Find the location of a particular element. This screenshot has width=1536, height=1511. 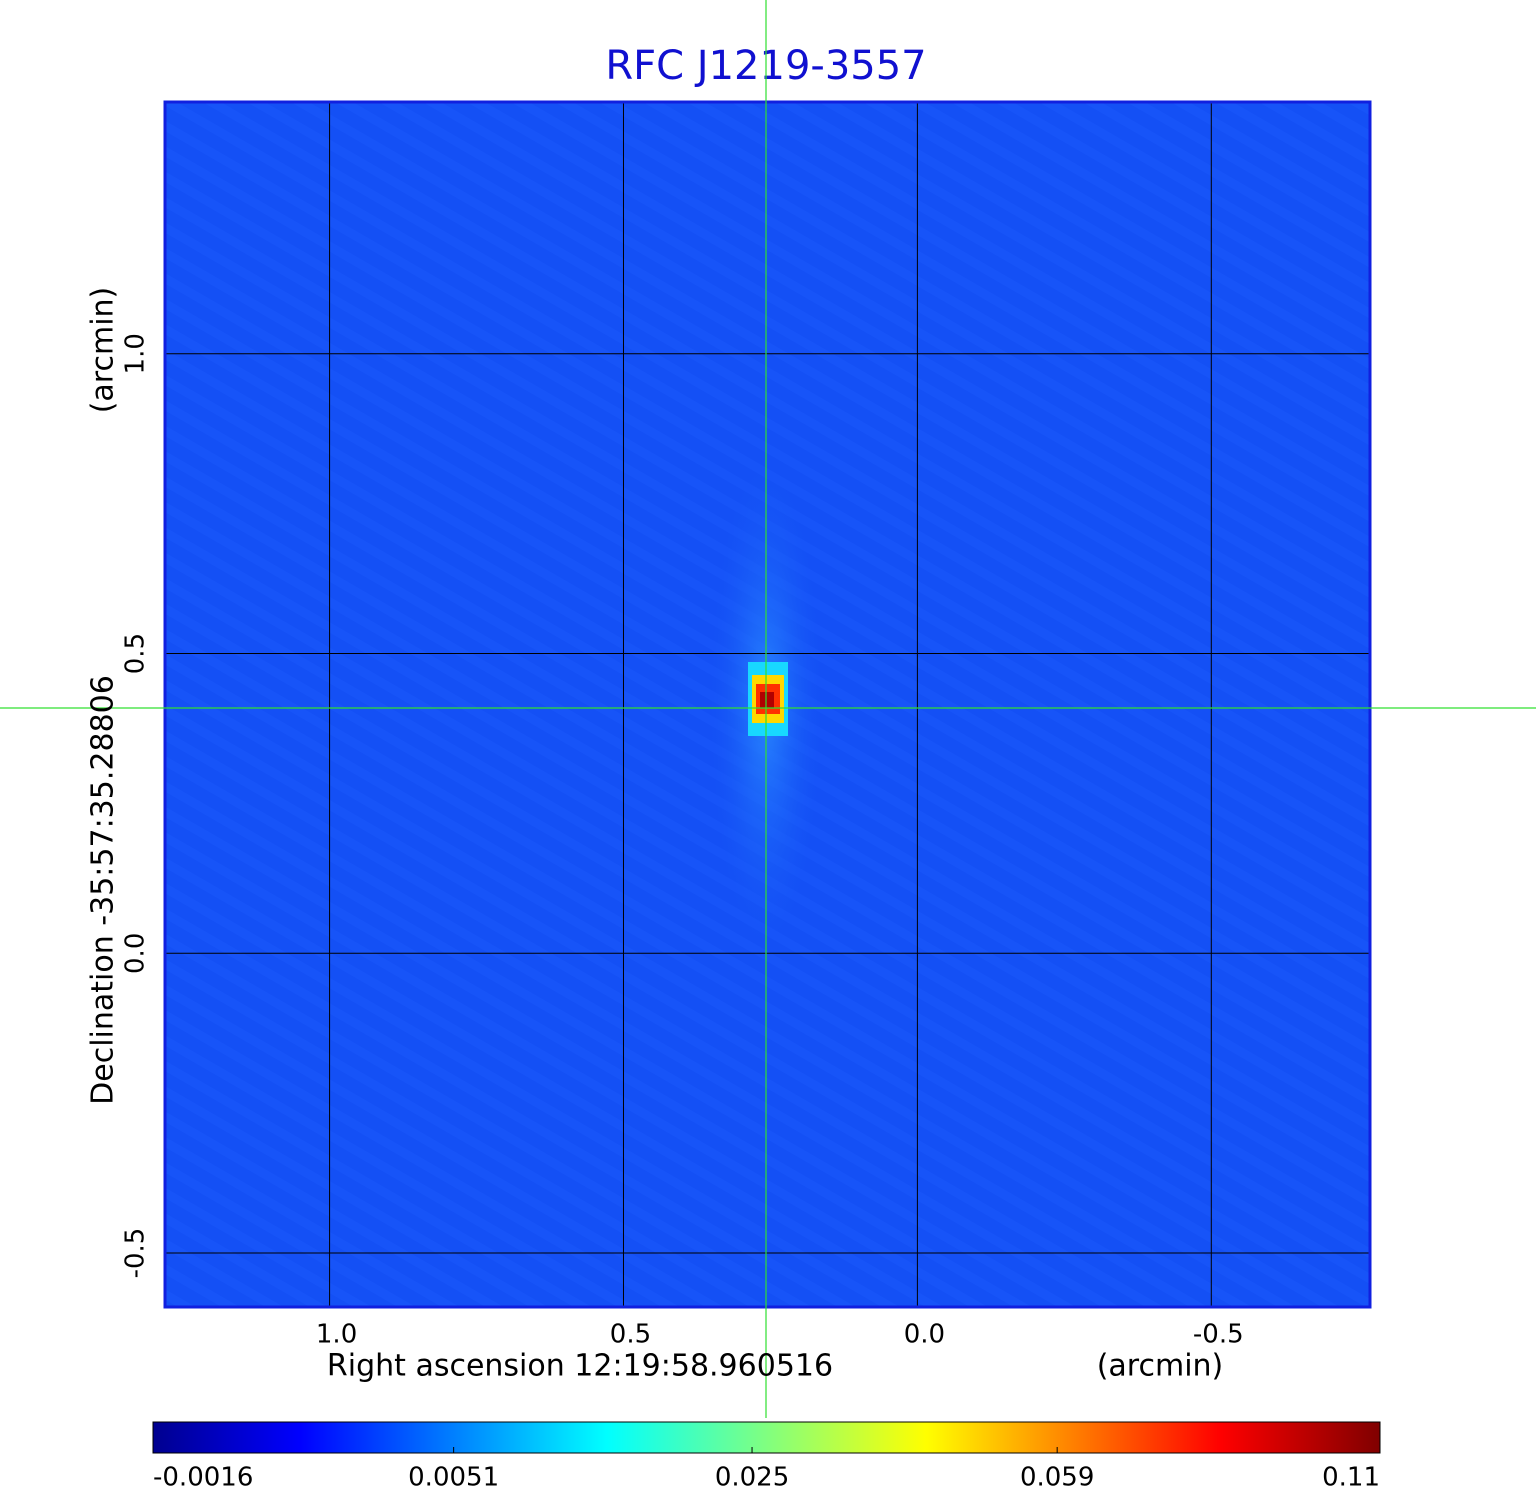

colorbar-tick-label: 0.0051 is located at coordinates (453, 1478).